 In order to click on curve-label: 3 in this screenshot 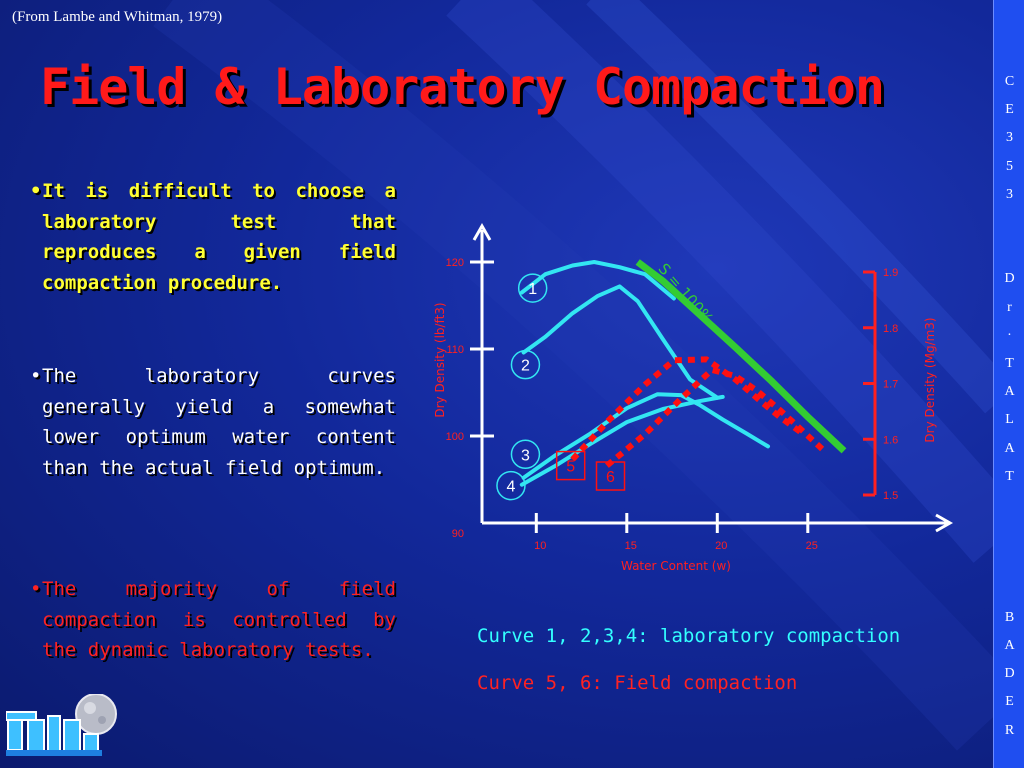, I will do `click(525, 455)`.